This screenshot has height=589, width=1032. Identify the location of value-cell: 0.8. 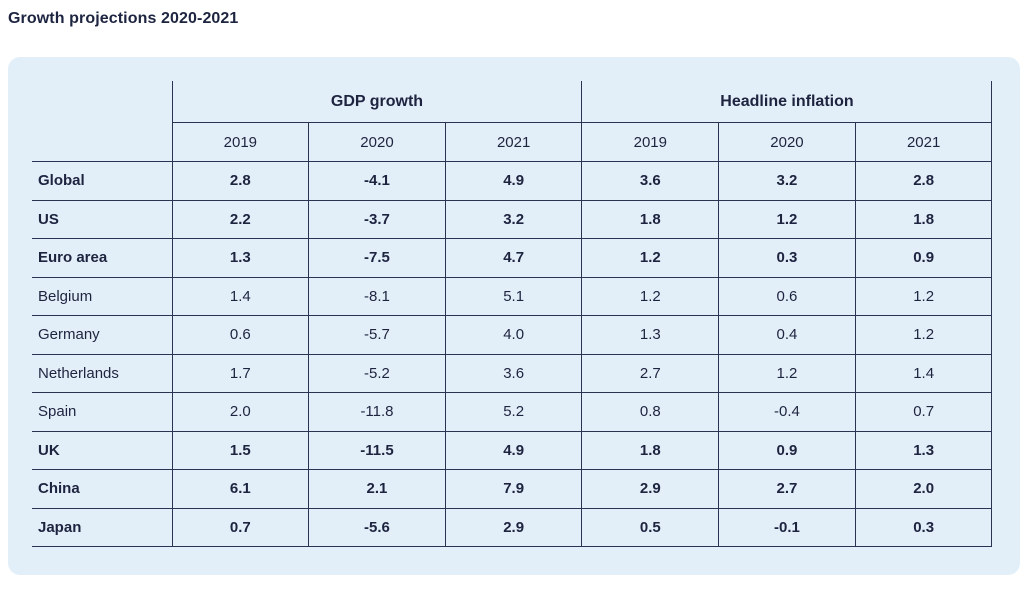
(650, 412).